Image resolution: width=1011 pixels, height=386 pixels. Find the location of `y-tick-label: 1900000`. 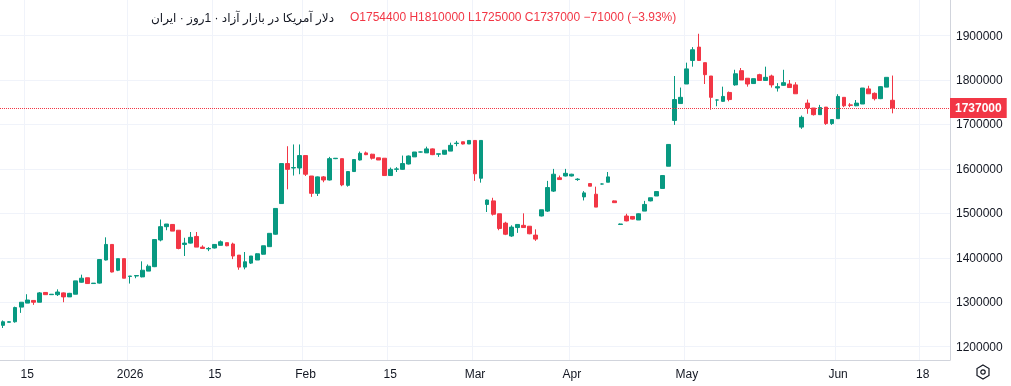

y-tick-label: 1900000 is located at coordinates (980, 35).